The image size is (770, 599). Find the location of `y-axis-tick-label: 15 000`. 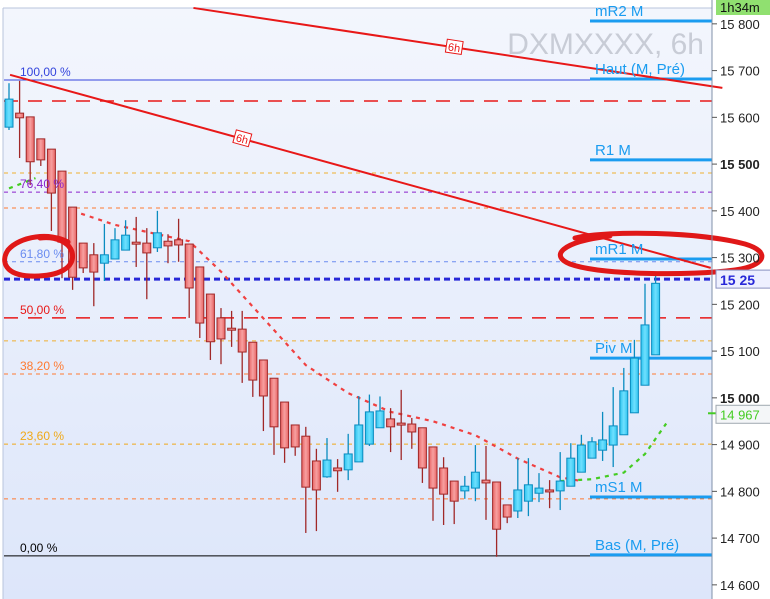

y-axis-tick-label: 15 000 is located at coordinates (740, 398).